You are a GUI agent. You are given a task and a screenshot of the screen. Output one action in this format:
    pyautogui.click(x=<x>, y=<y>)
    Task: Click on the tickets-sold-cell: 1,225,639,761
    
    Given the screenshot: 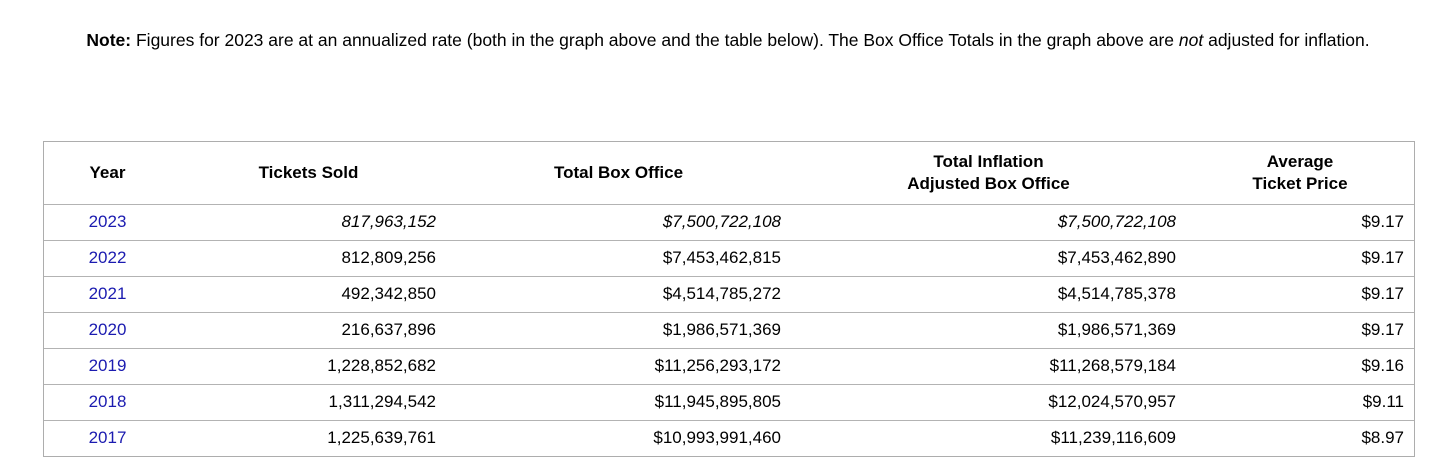 What is the action you would take?
    pyautogui.click(x=308, y=437)
    